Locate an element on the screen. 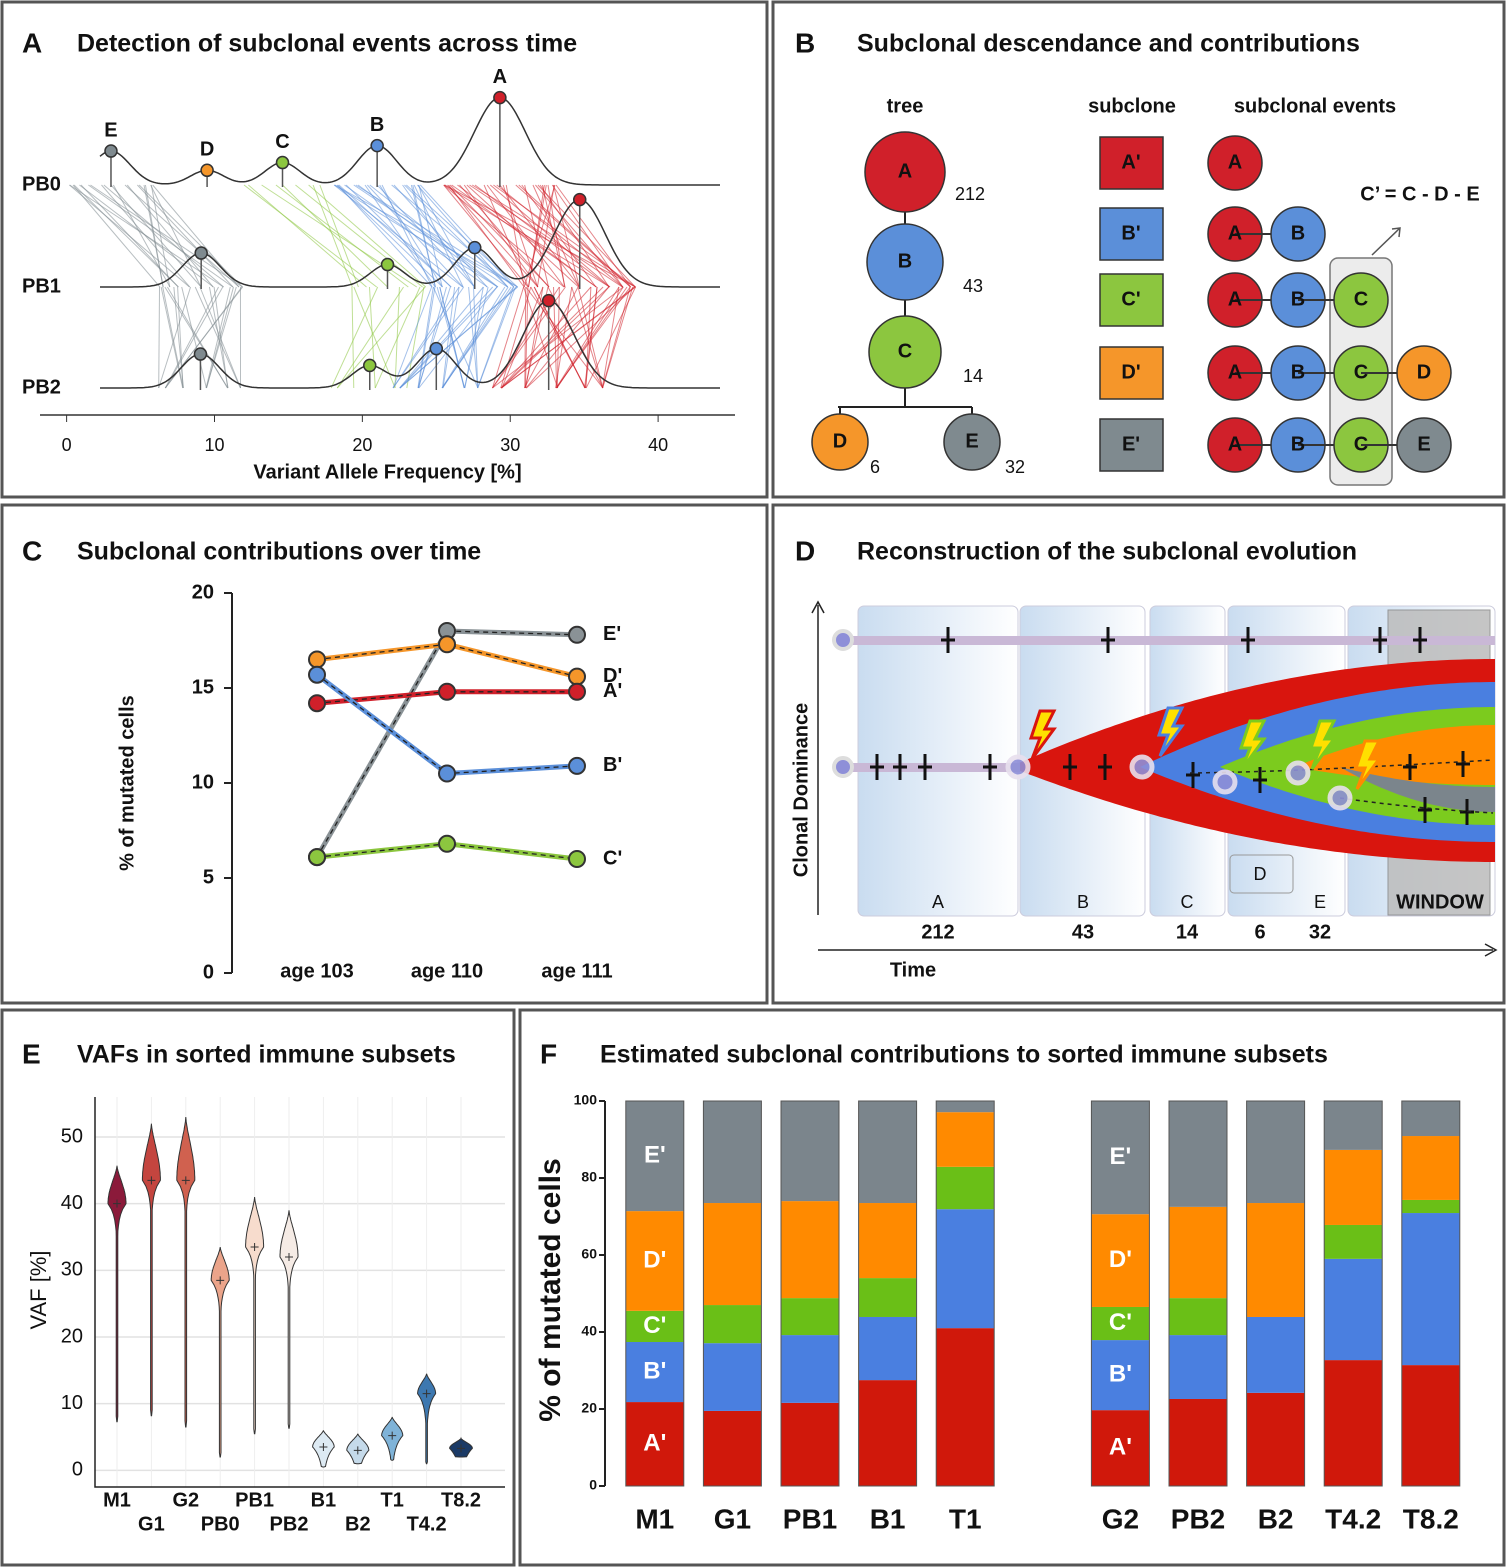  panel-frame is located at coordinates (258, 1287).